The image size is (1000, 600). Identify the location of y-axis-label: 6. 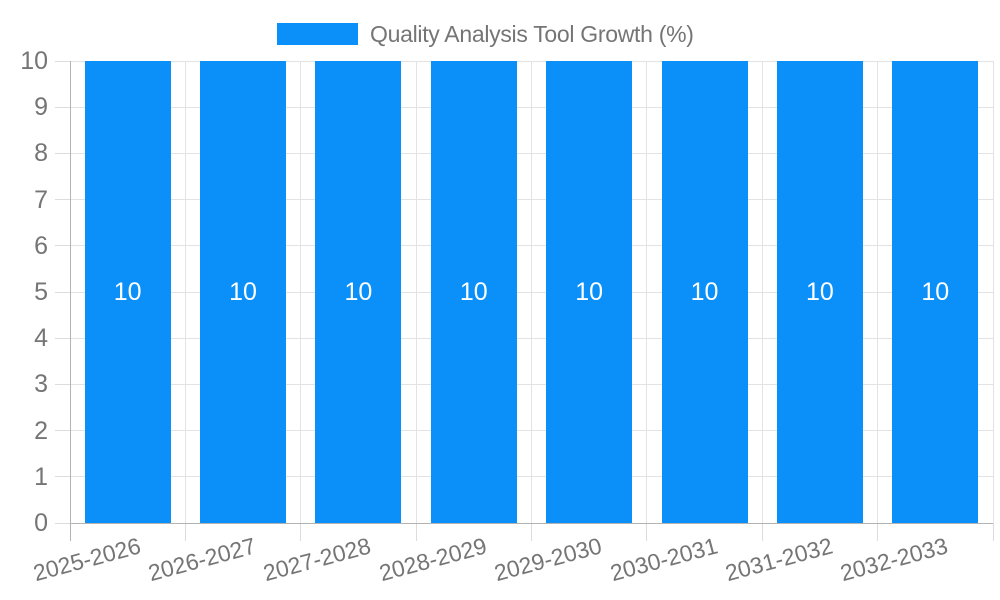
(41, 245).